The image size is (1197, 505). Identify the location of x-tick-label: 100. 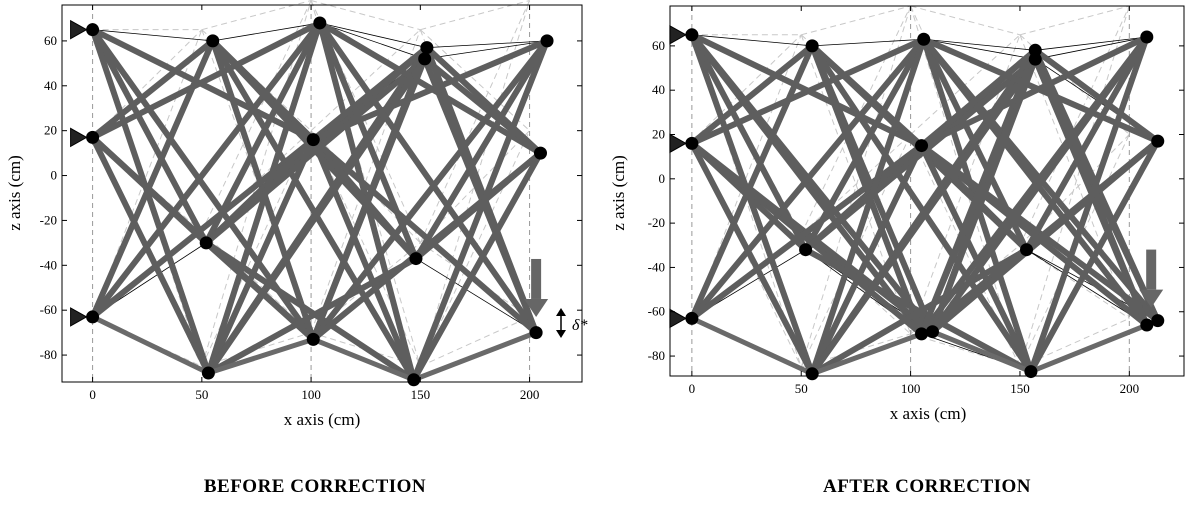
(911, 388).